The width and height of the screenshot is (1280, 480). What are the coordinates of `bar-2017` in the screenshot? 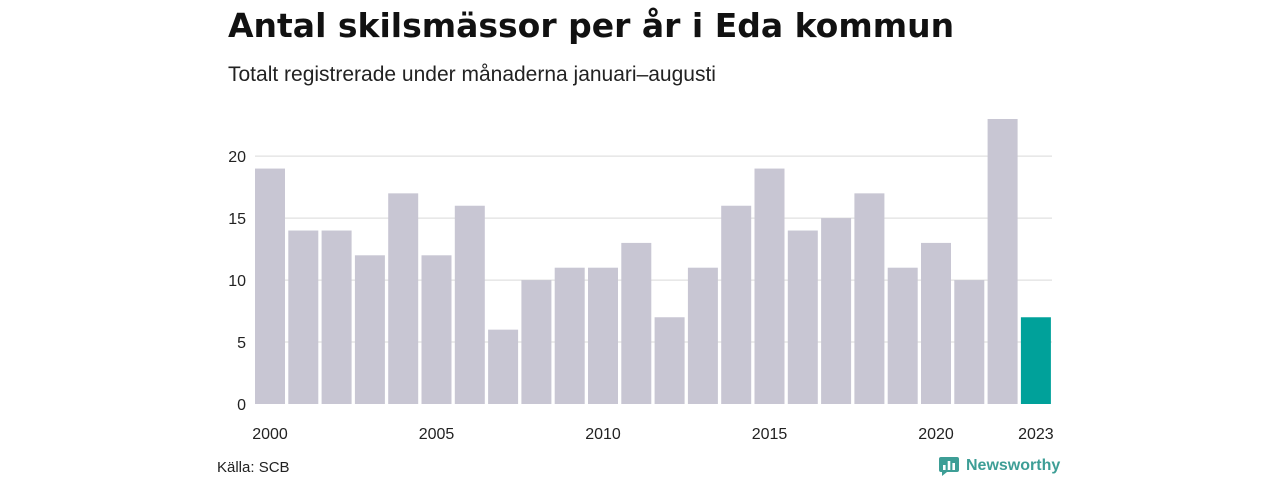 It's located at (836, 311).